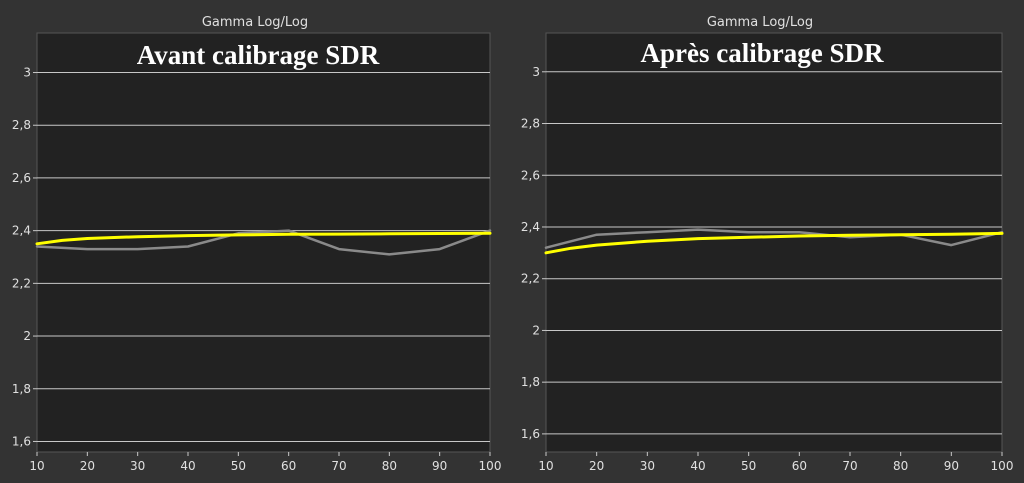 This screenshot has height=483, width=1024. I want to click on overlay-title: Avant calibrage SDR, so click(258, 55).